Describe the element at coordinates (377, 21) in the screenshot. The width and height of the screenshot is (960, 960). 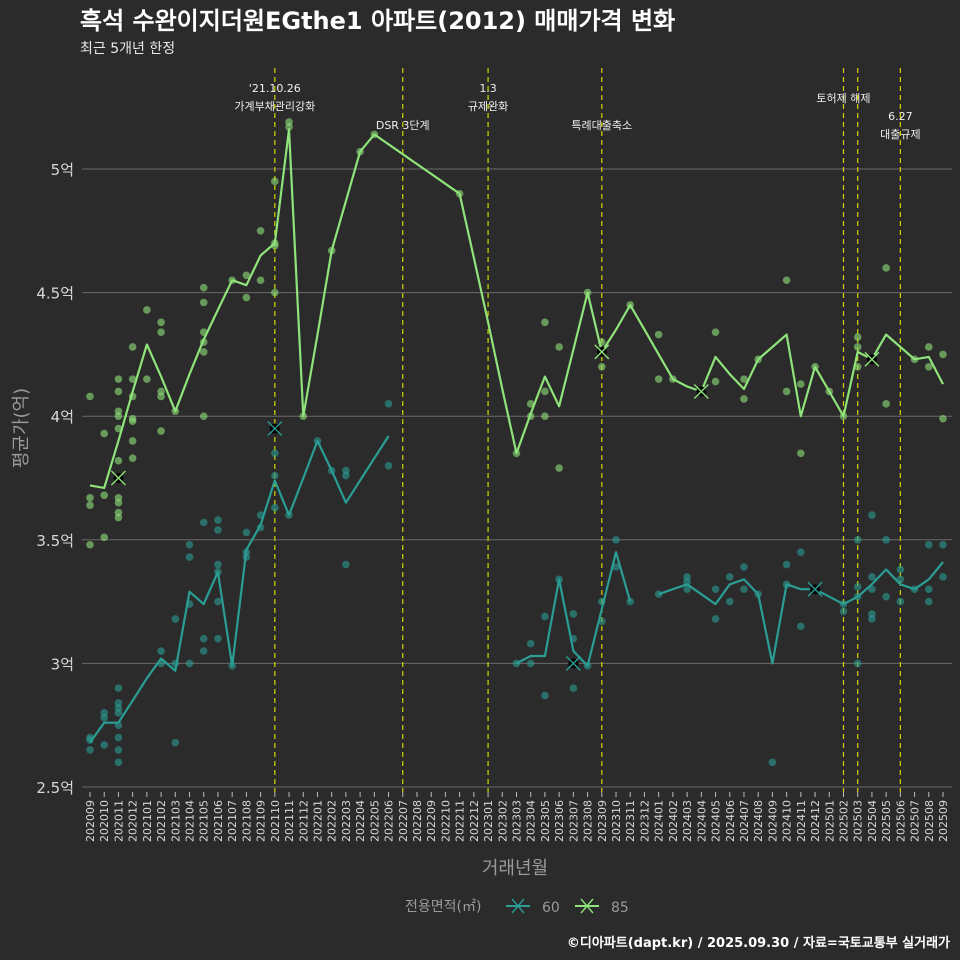
I see `chart-title: 흑석 수완이지더원EGthe1 아파트(2012) 매매가격 변화` at that location.